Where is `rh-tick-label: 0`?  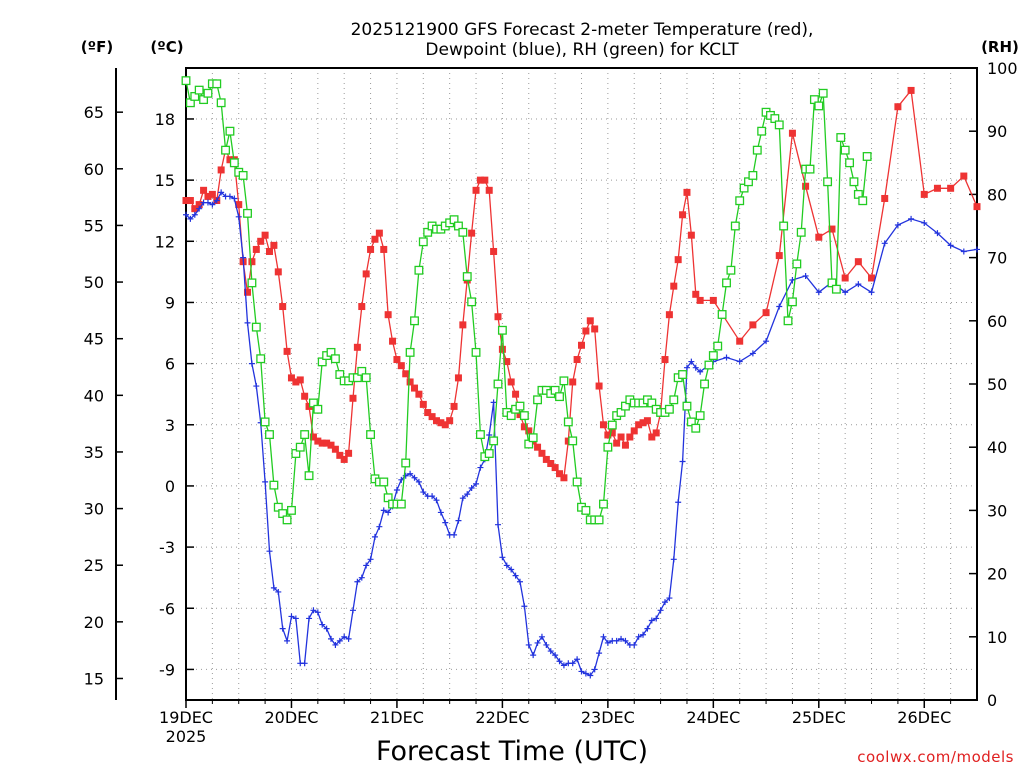 rh-tick-label: 0 is located at coordinates (992, 700).